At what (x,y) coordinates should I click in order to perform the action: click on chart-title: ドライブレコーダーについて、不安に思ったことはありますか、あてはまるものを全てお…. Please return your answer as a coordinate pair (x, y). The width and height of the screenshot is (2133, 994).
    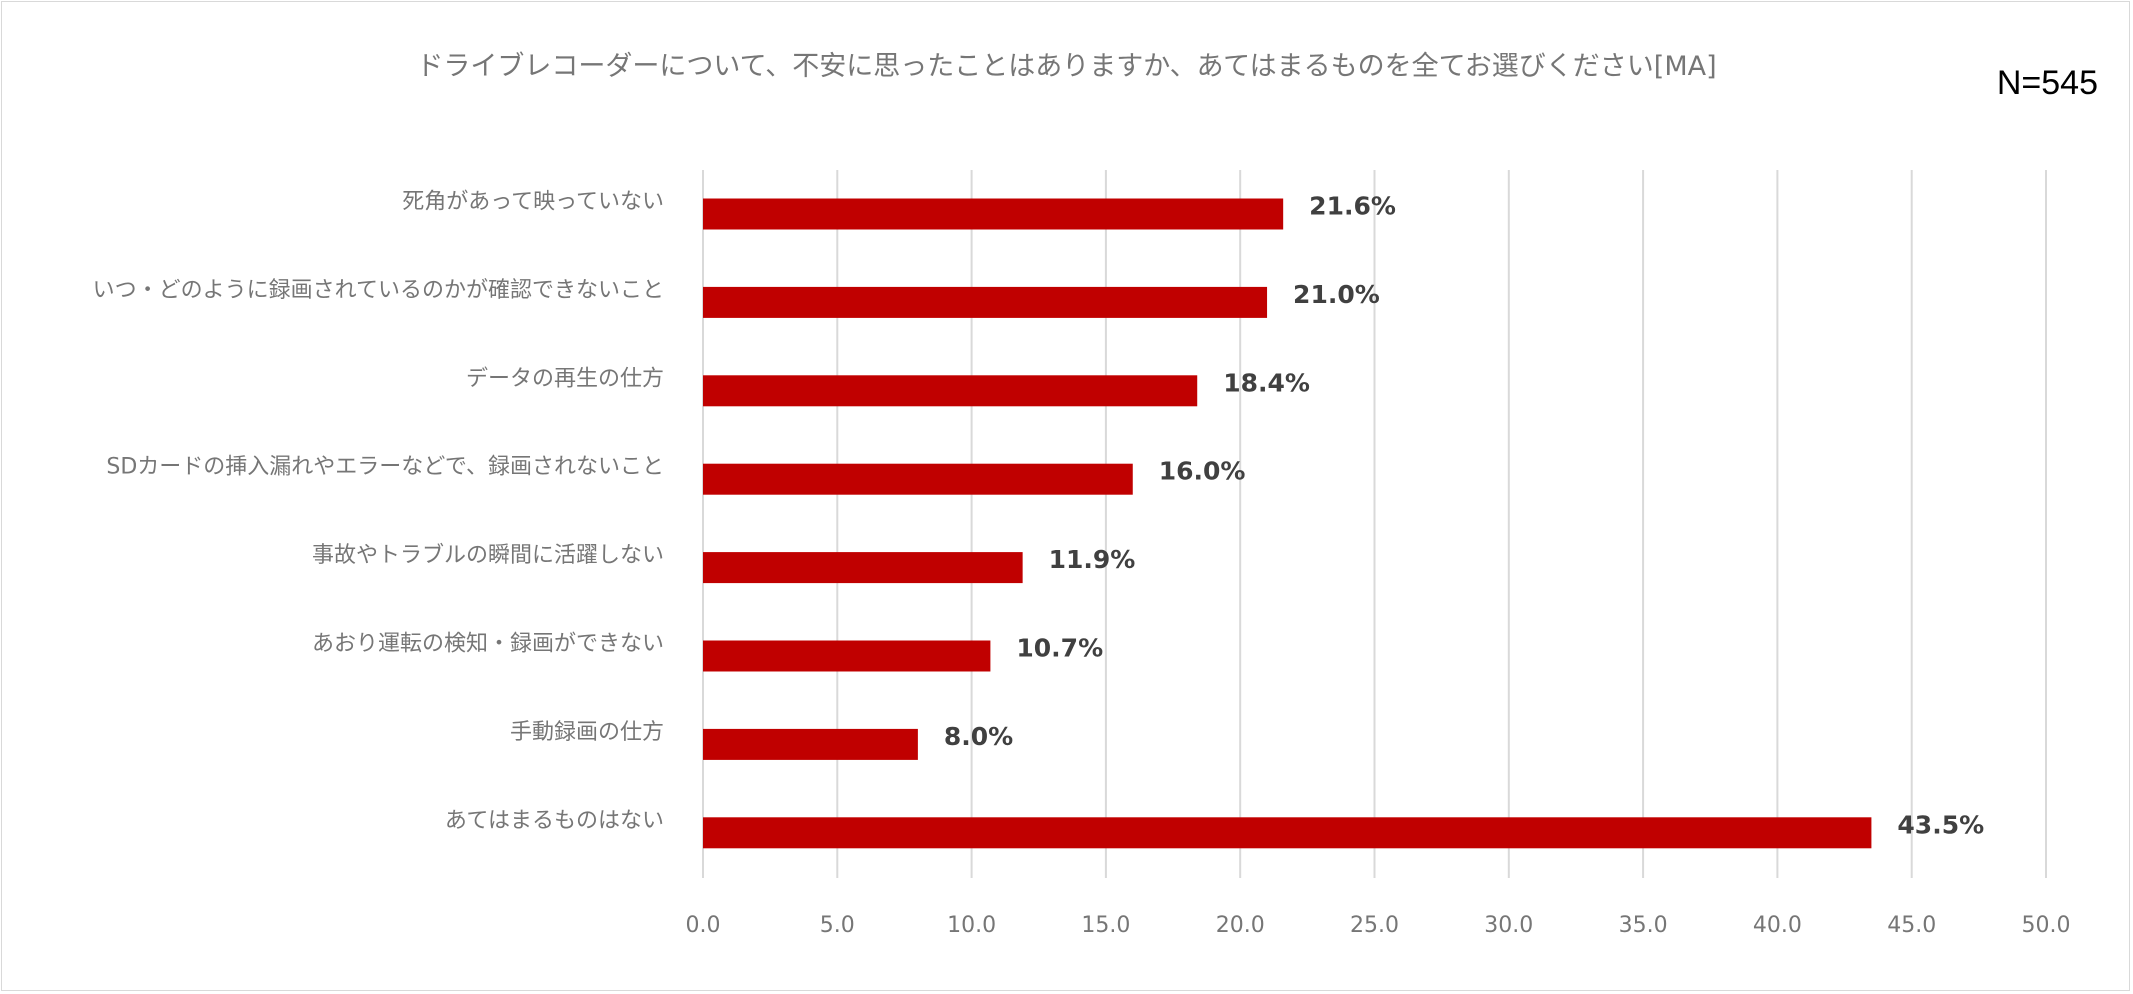
    Looking at the image, I should click on (1066, 66).